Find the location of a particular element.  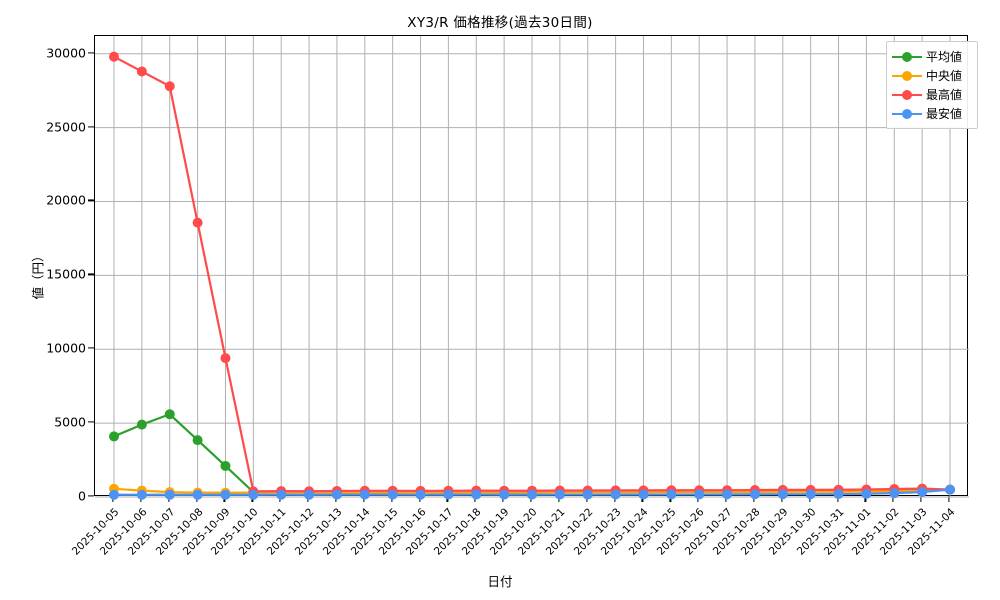

y-tick-label: 15000 is located at coordinates (66, 274).